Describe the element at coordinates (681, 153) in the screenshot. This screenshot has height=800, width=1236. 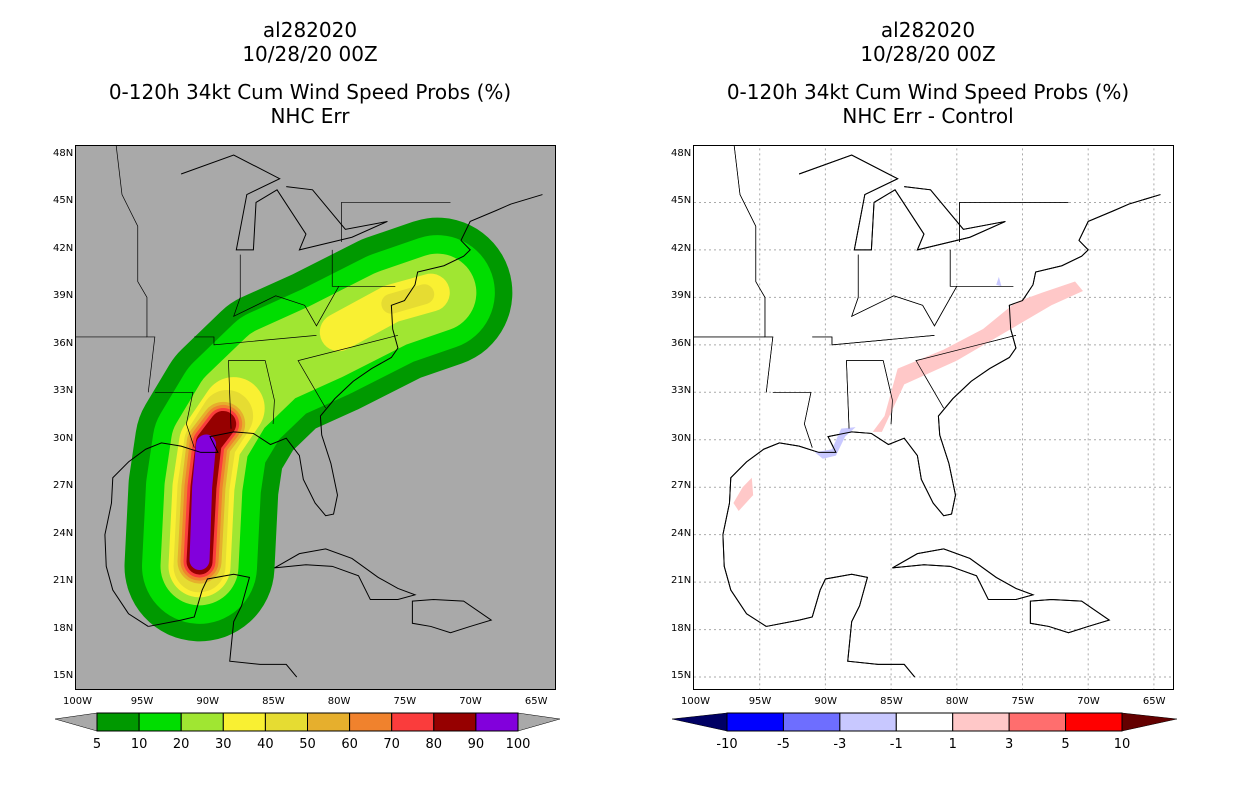
I see `lat-tick-label: 48N` at that location.